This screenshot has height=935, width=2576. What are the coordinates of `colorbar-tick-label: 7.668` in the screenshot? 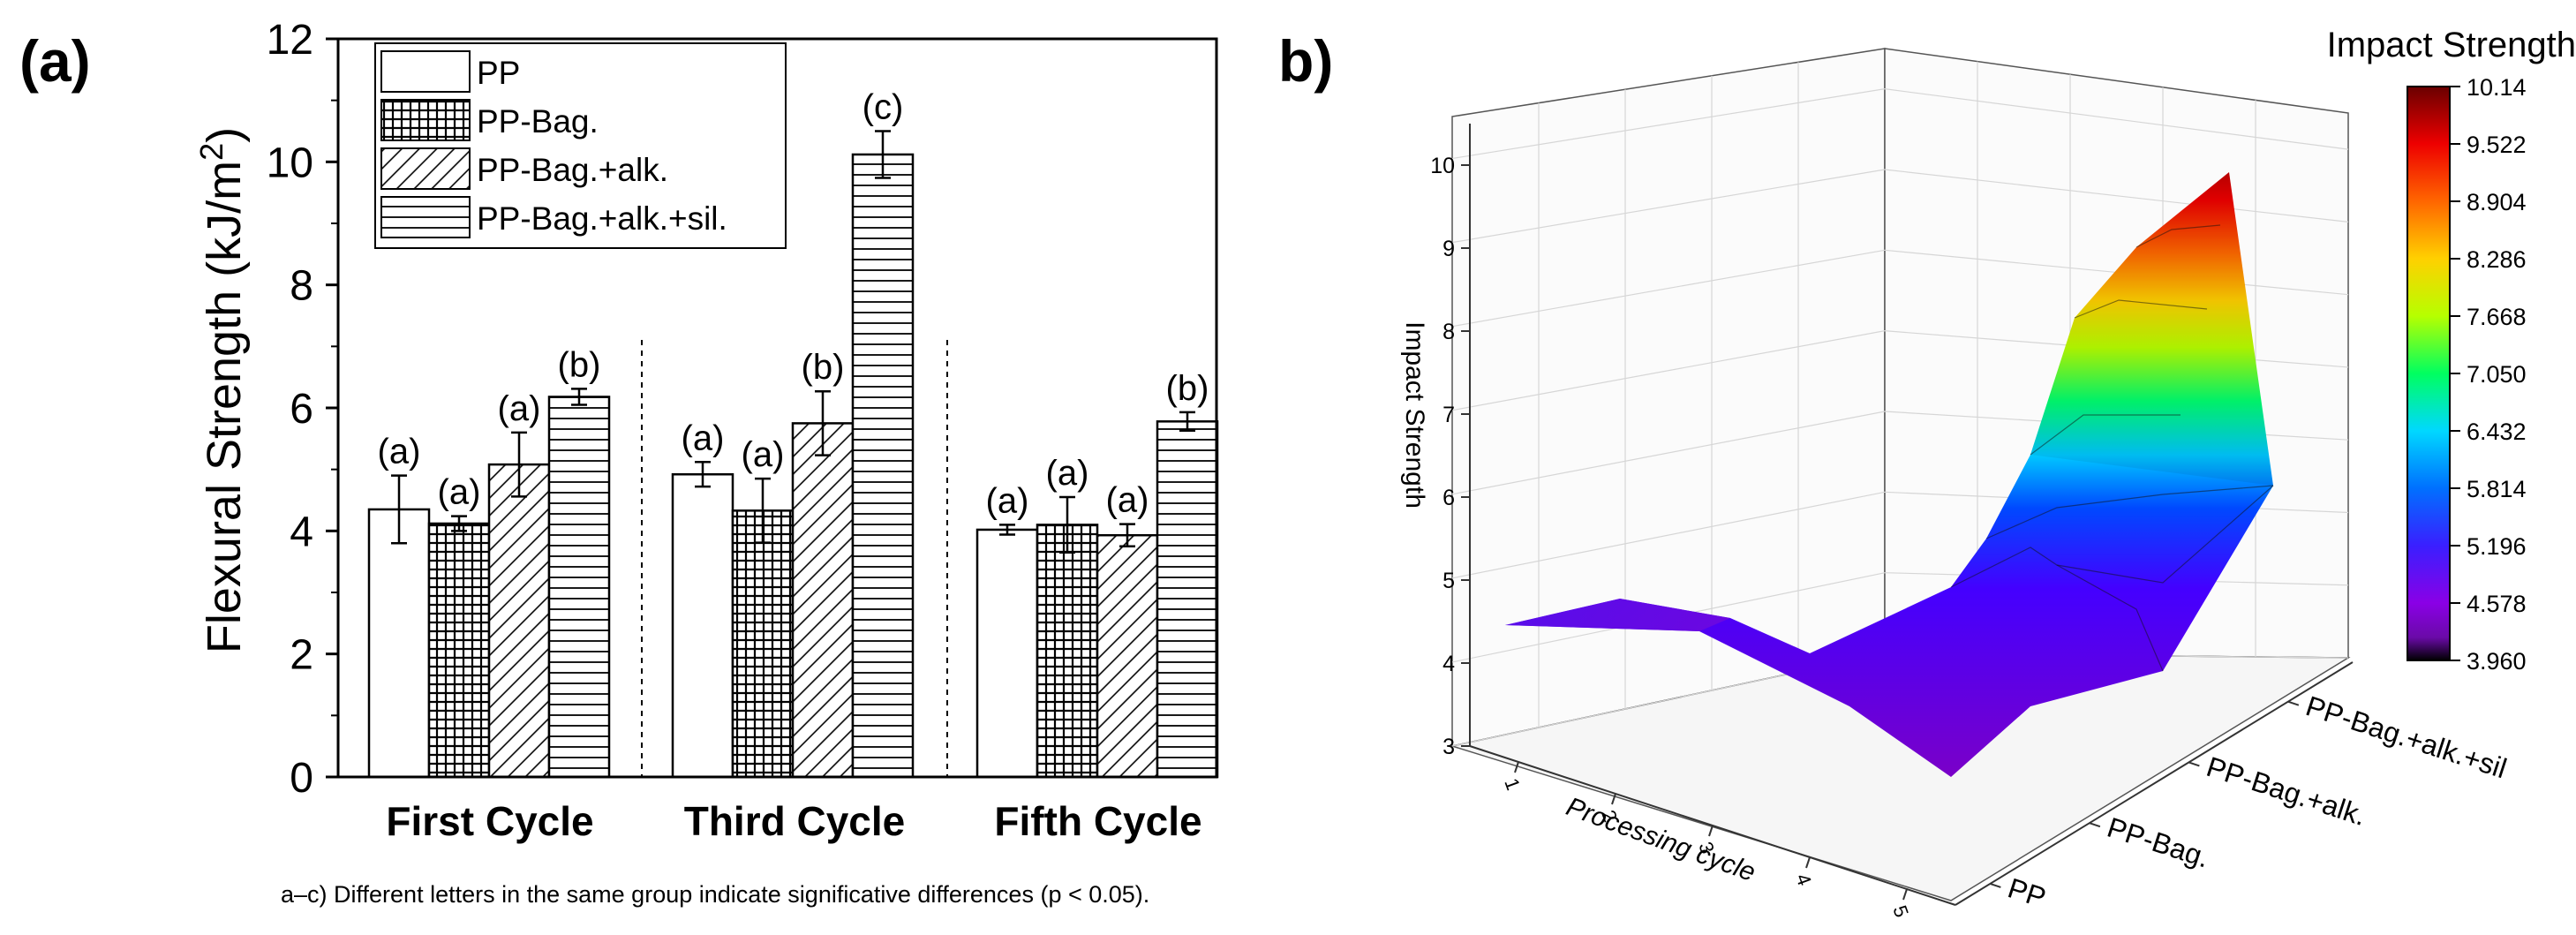 It's located at (2497, 317).